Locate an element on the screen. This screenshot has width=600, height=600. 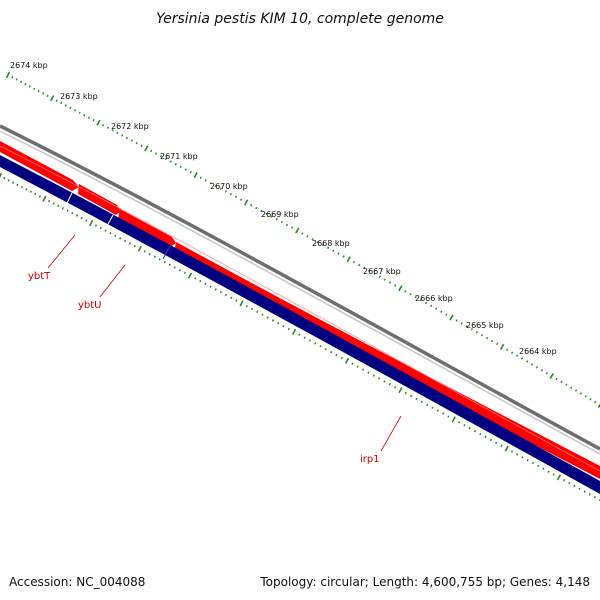
tick-label-2668: 2668 kbp is located at coordinates (331, 243).